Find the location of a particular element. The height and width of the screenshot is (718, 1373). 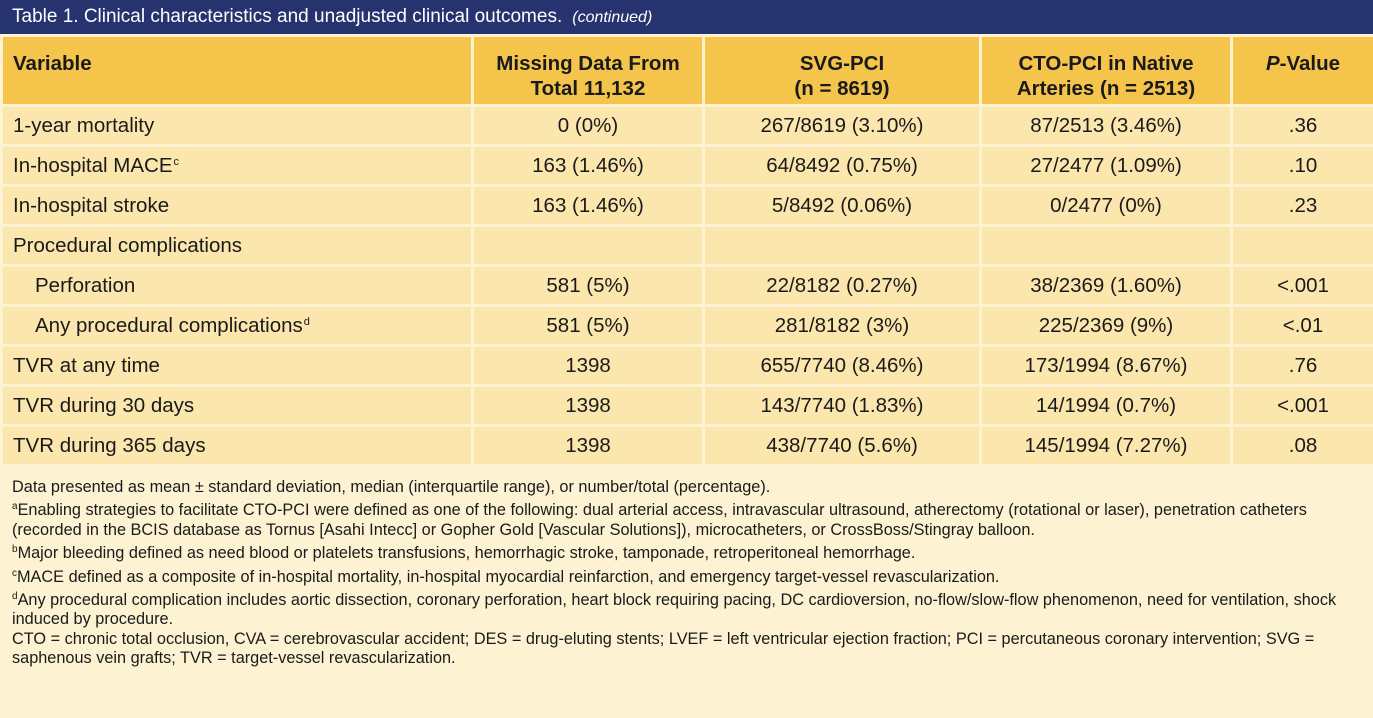

cell-svg-pci: 22/8182 (0.27%) is located at coordinates (842, 285).